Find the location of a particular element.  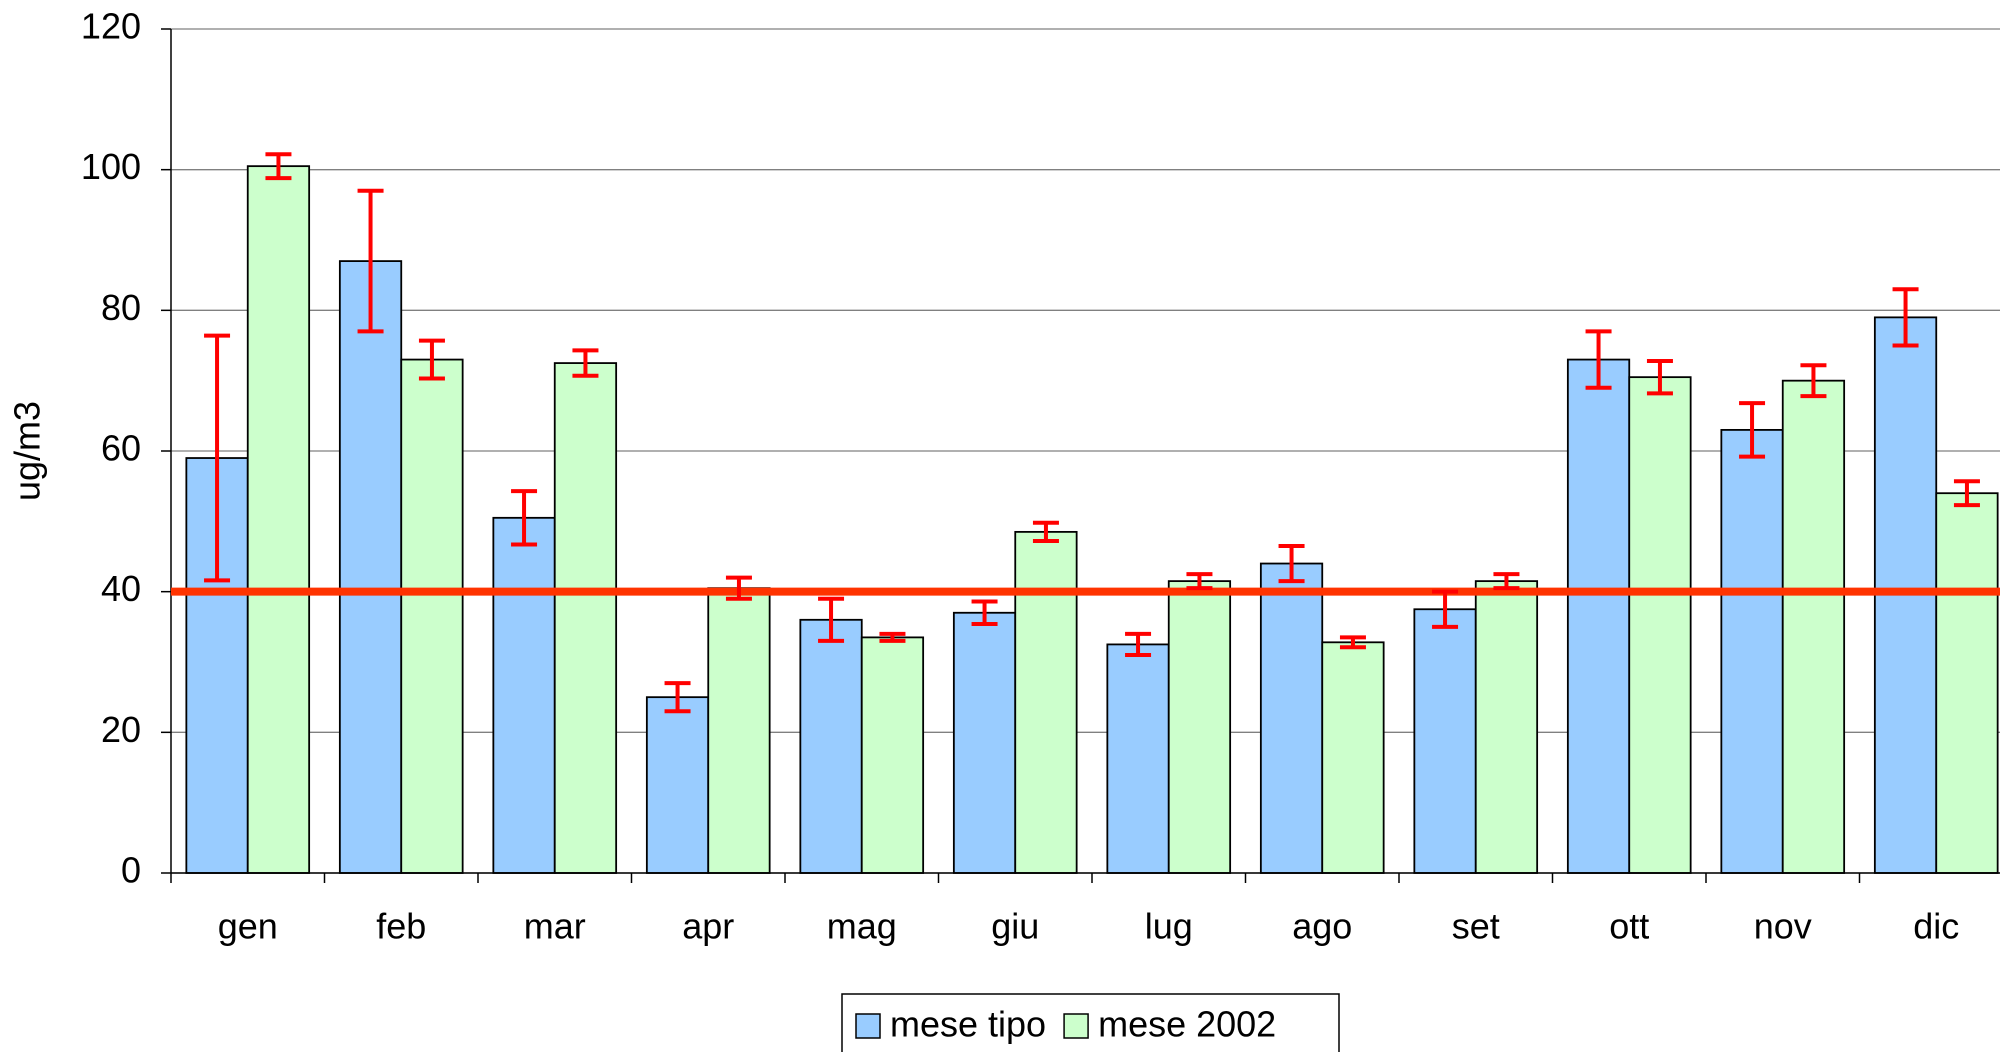

y-tick-label: 60 is located at coordinates (121, 448).